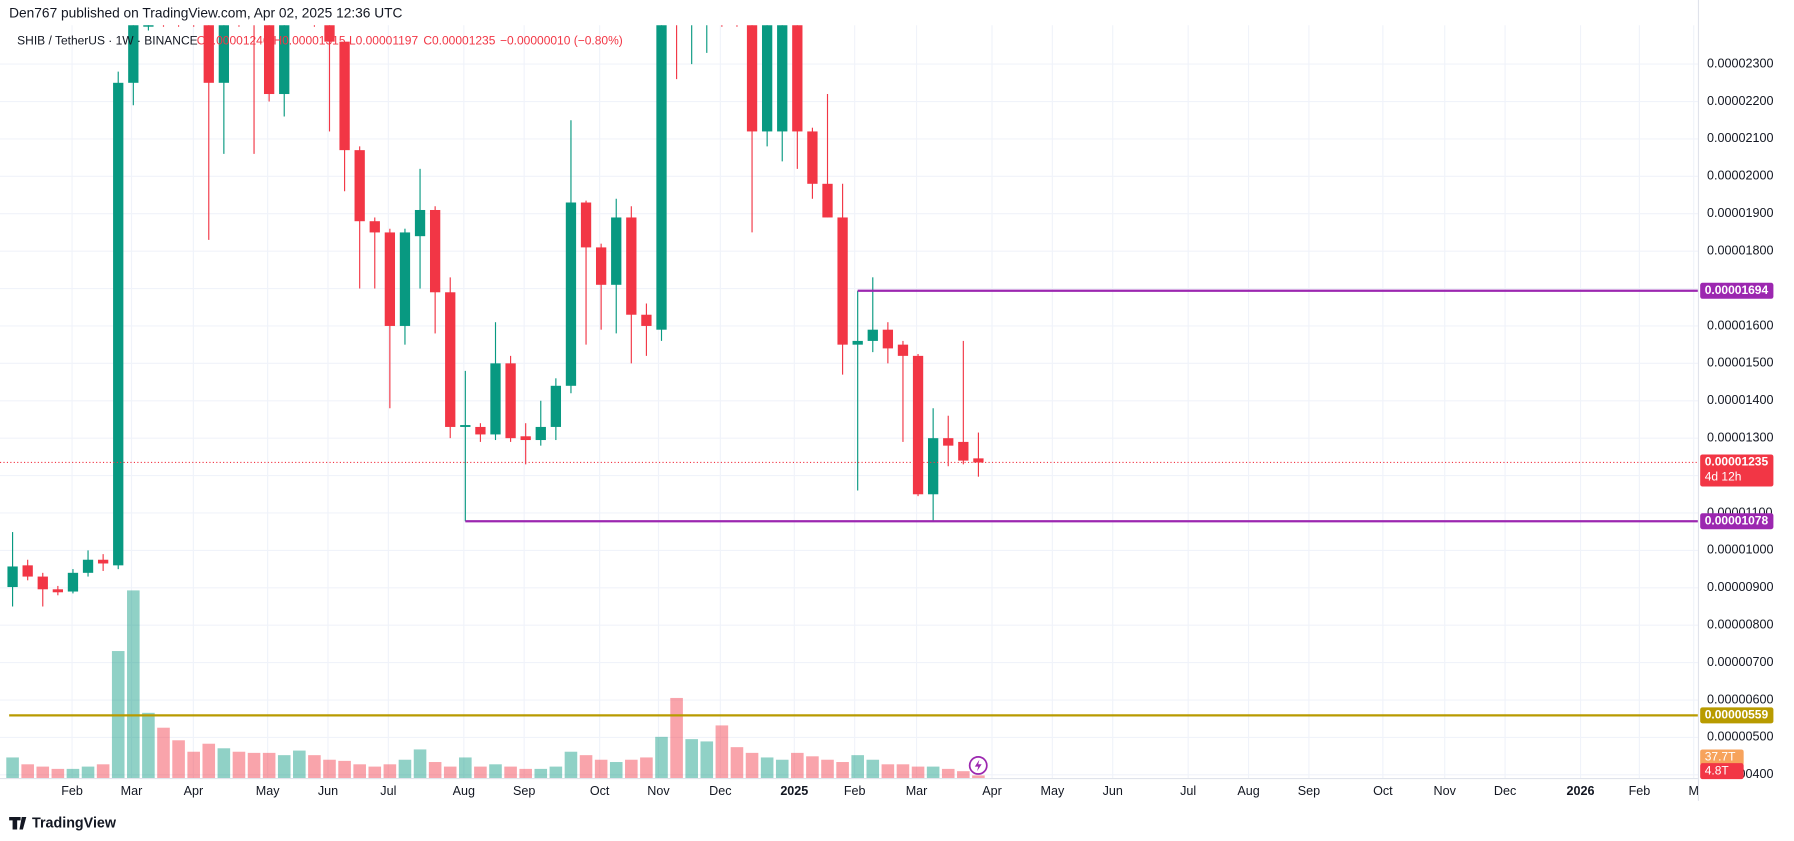  Describe the element at coordinates (268, 791) in the screenshot. I see `x-tick-label: May` at that location.